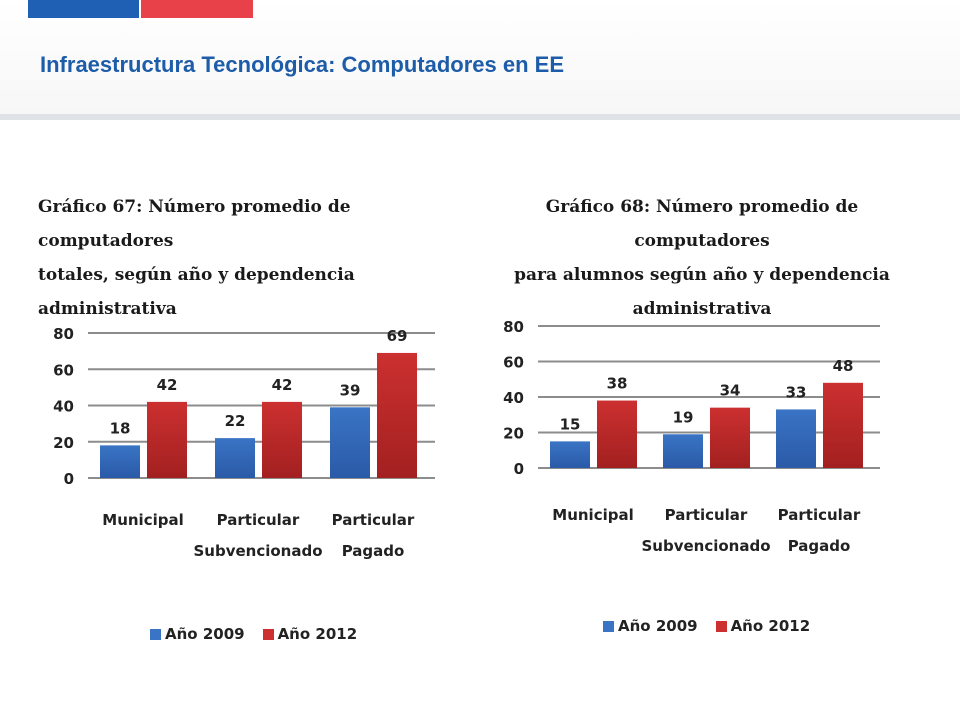  I want to click on data-label: 69, so click(397, 336).